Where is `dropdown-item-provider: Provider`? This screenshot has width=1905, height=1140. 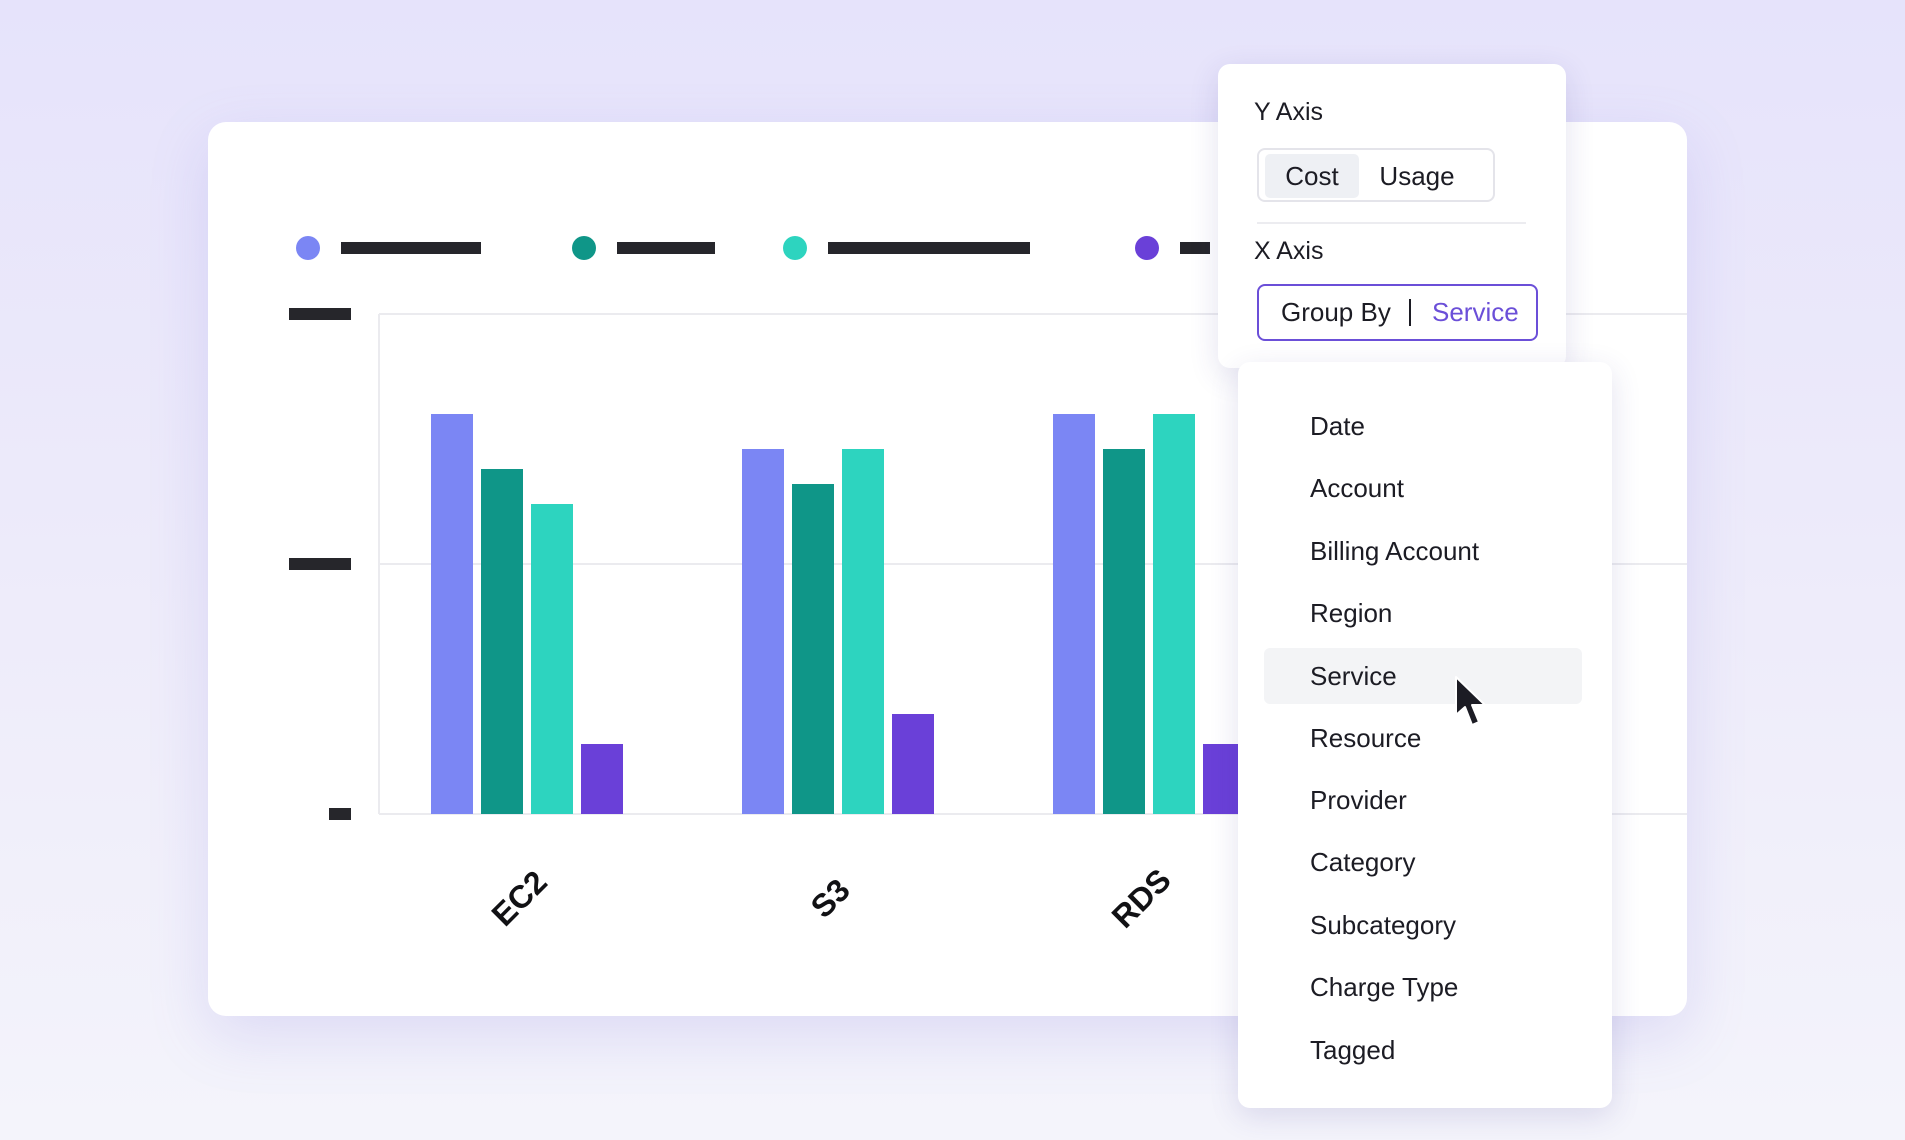
dropdown-item-provider: Provider is located at coordinates (1358, 800).